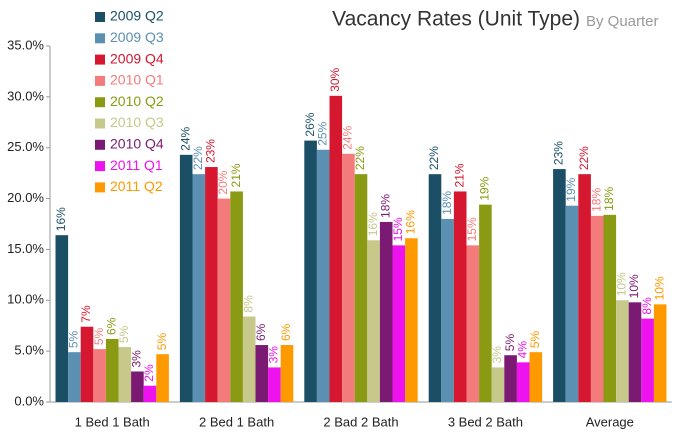 This screenshot has height=442, width=679. I want to click on data-label: 4%, so click(522, 350).